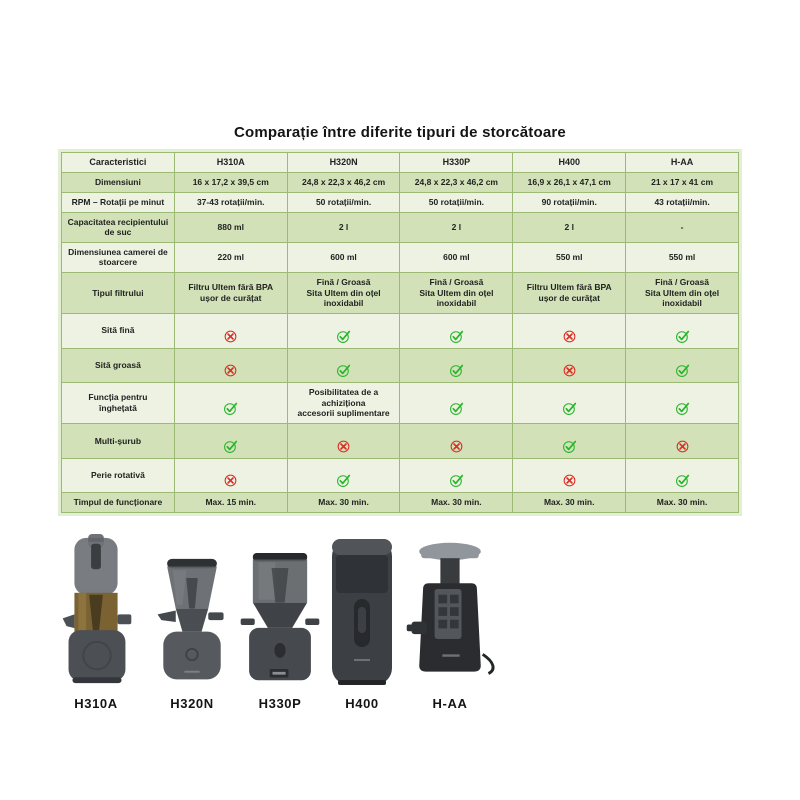 The image size is (800, 800). What do you see at coordinates (343, 162) in the screenshot?
I see `column-header-h320n: H320N` at bounding box center [343, 162].